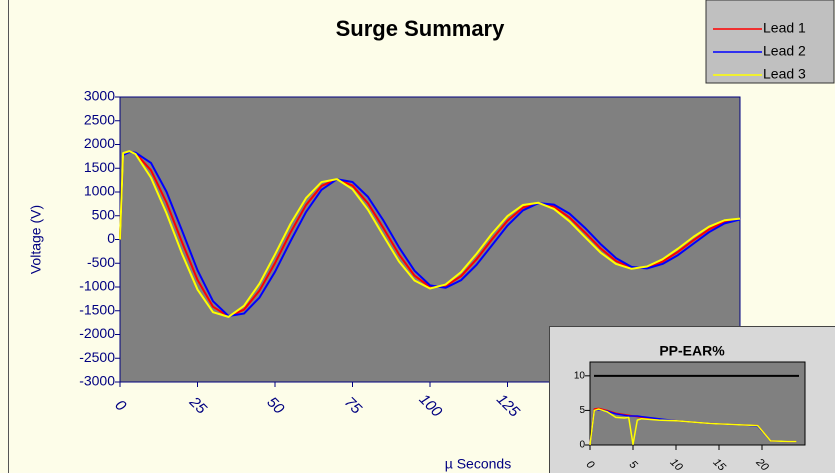 Image resolution: width=835 pixels, height=473 pixels. Describe the element at coordinates (99, 119) in the screenshot. I see `y-tick-label: 2500` at that location.